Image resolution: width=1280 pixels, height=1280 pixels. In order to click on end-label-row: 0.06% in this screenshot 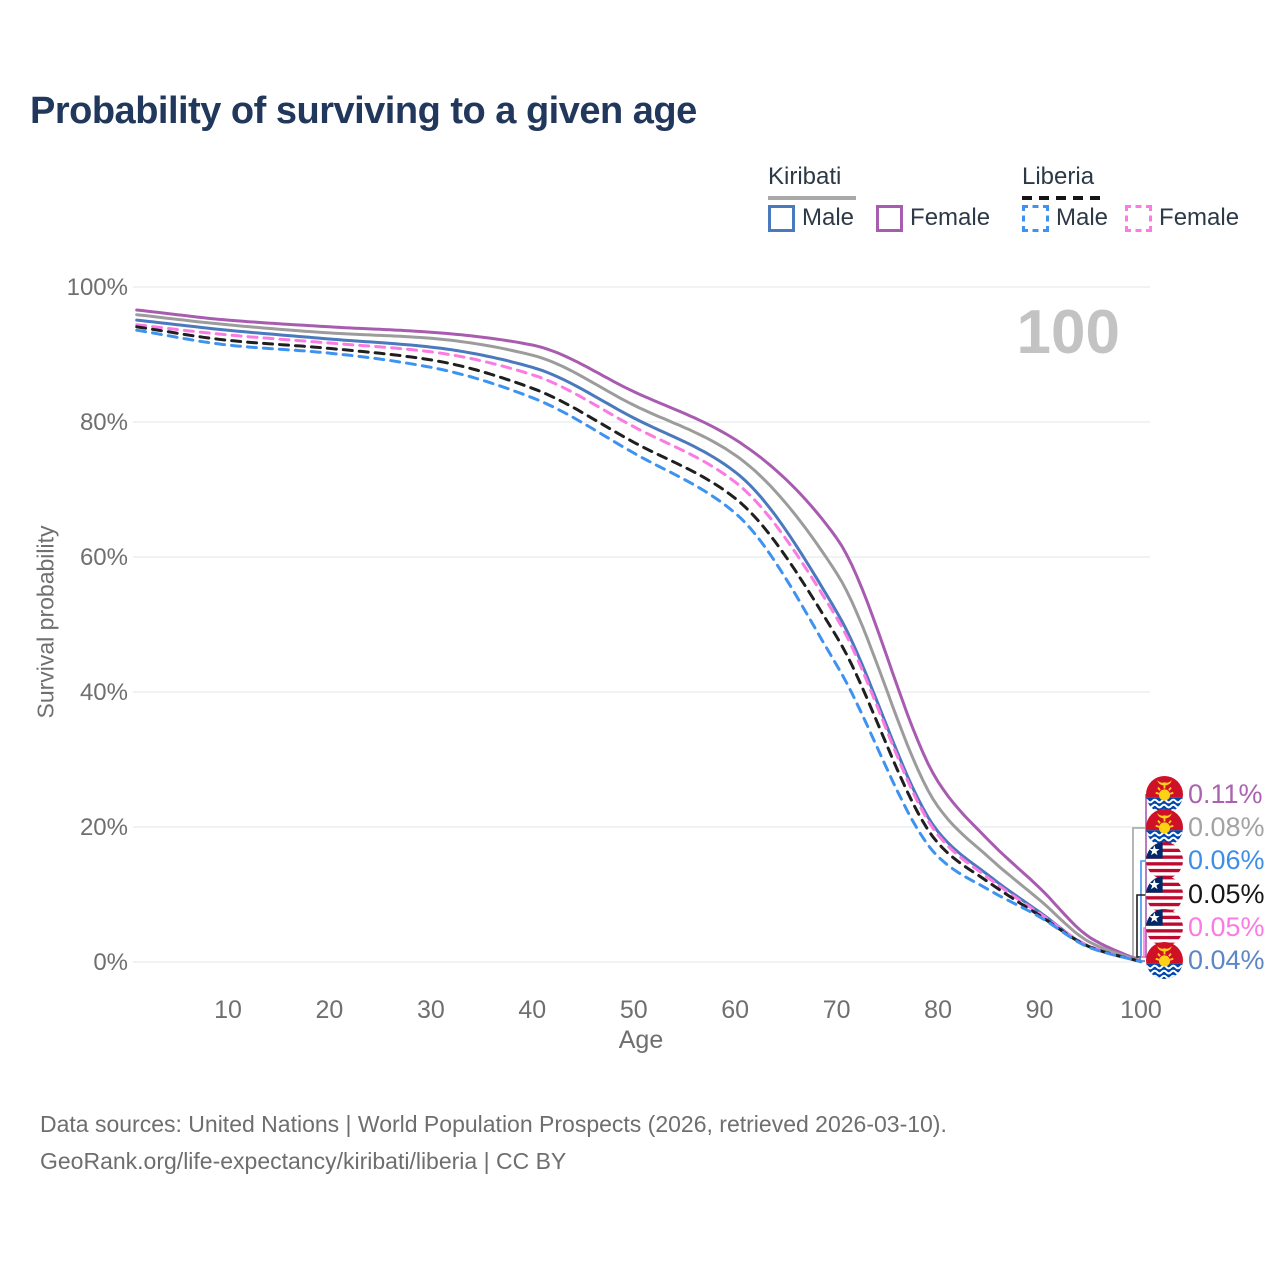, I will do `click(1205, 860)`.